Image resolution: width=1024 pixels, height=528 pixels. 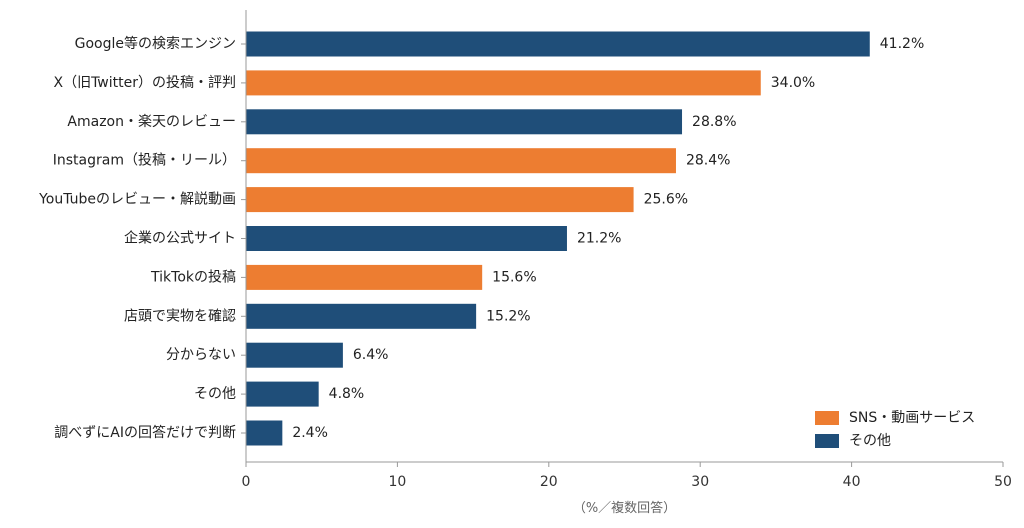 I want to click on legend-label-other: その他, so click(x=870, y=441).